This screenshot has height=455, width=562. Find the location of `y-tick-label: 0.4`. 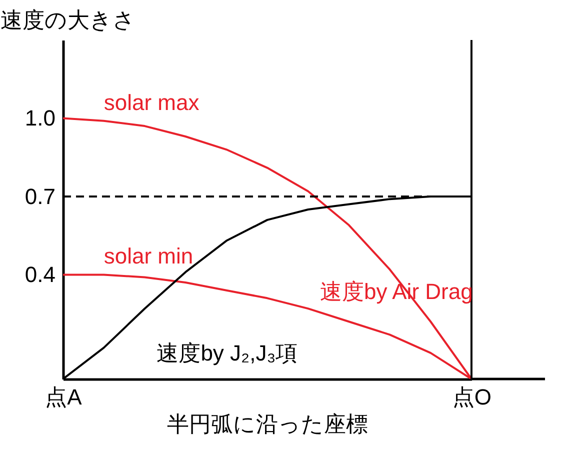

y-tick-label: 0.4 is located at coordinates (40, 275).